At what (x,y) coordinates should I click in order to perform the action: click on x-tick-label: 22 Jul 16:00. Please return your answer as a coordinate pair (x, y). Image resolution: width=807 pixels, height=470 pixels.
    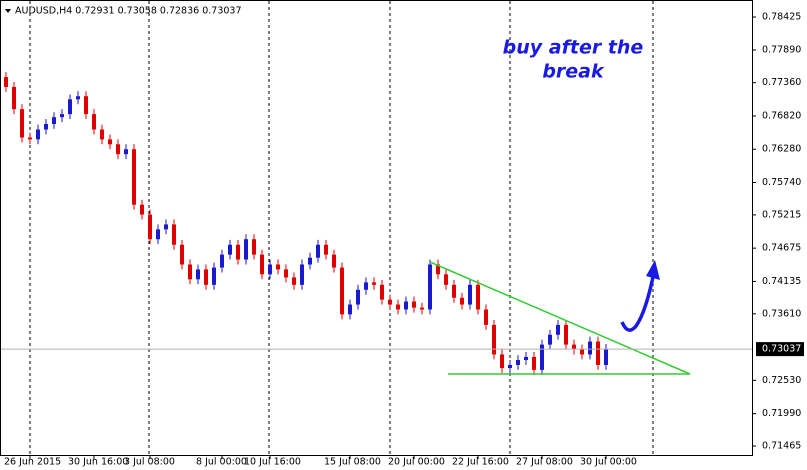
    Looking at the image, I should click on (480, 462).